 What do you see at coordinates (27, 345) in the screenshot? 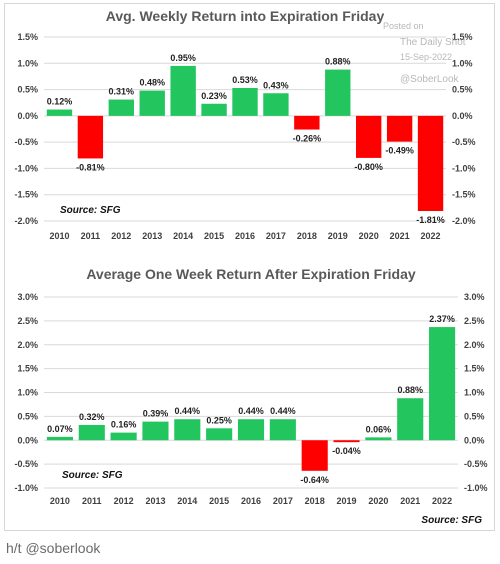
I see `y-tick-label: 2.0%` at bounding box center [27, 345].